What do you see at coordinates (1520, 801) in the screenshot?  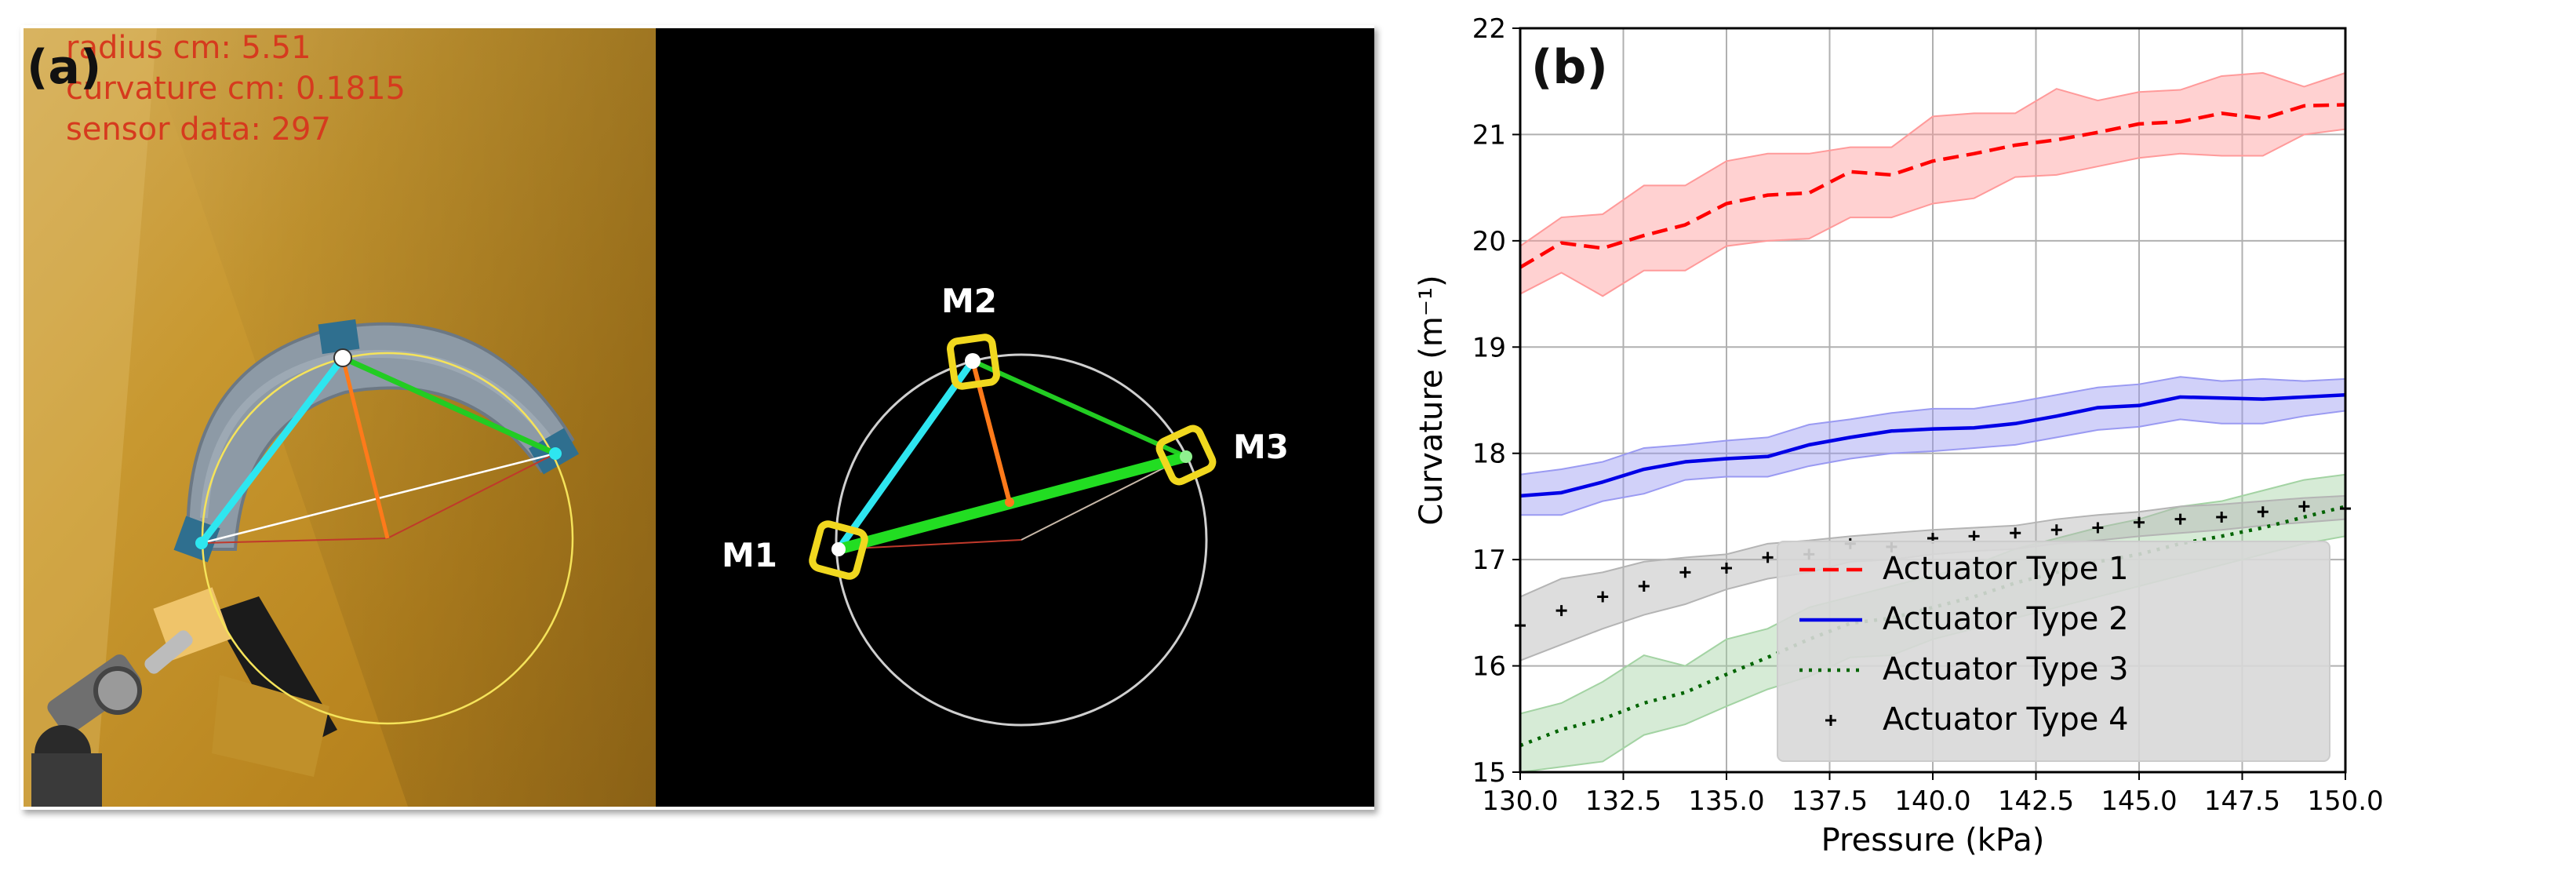 I see `x-tick-label: 130.0` at bounding box center [1520, 801].